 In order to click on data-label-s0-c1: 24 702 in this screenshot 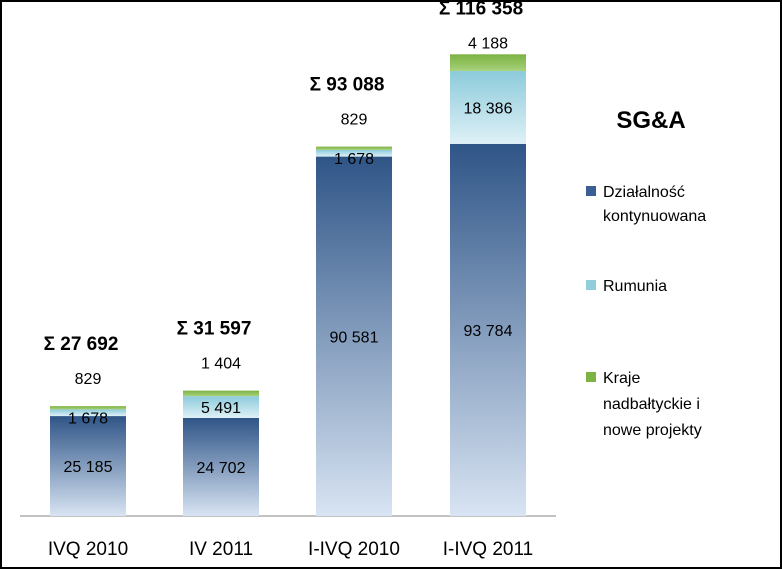, I will do `click(221, 468)`.